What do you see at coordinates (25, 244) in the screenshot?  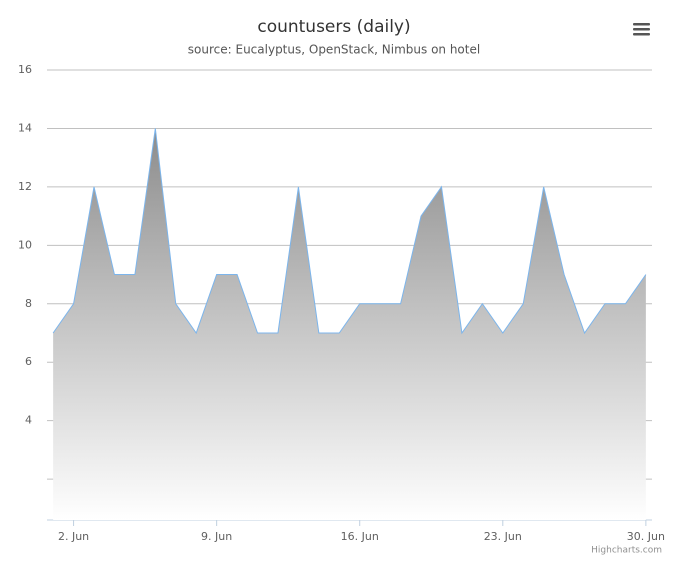 I see `y-tick-label: 10` at bounding box center [25, 244].